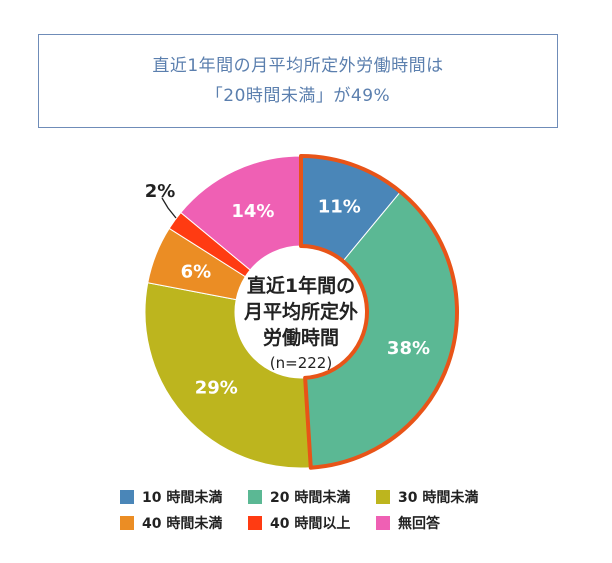  I want to click on legend-item: 30 時間未満, so click(440, 497).